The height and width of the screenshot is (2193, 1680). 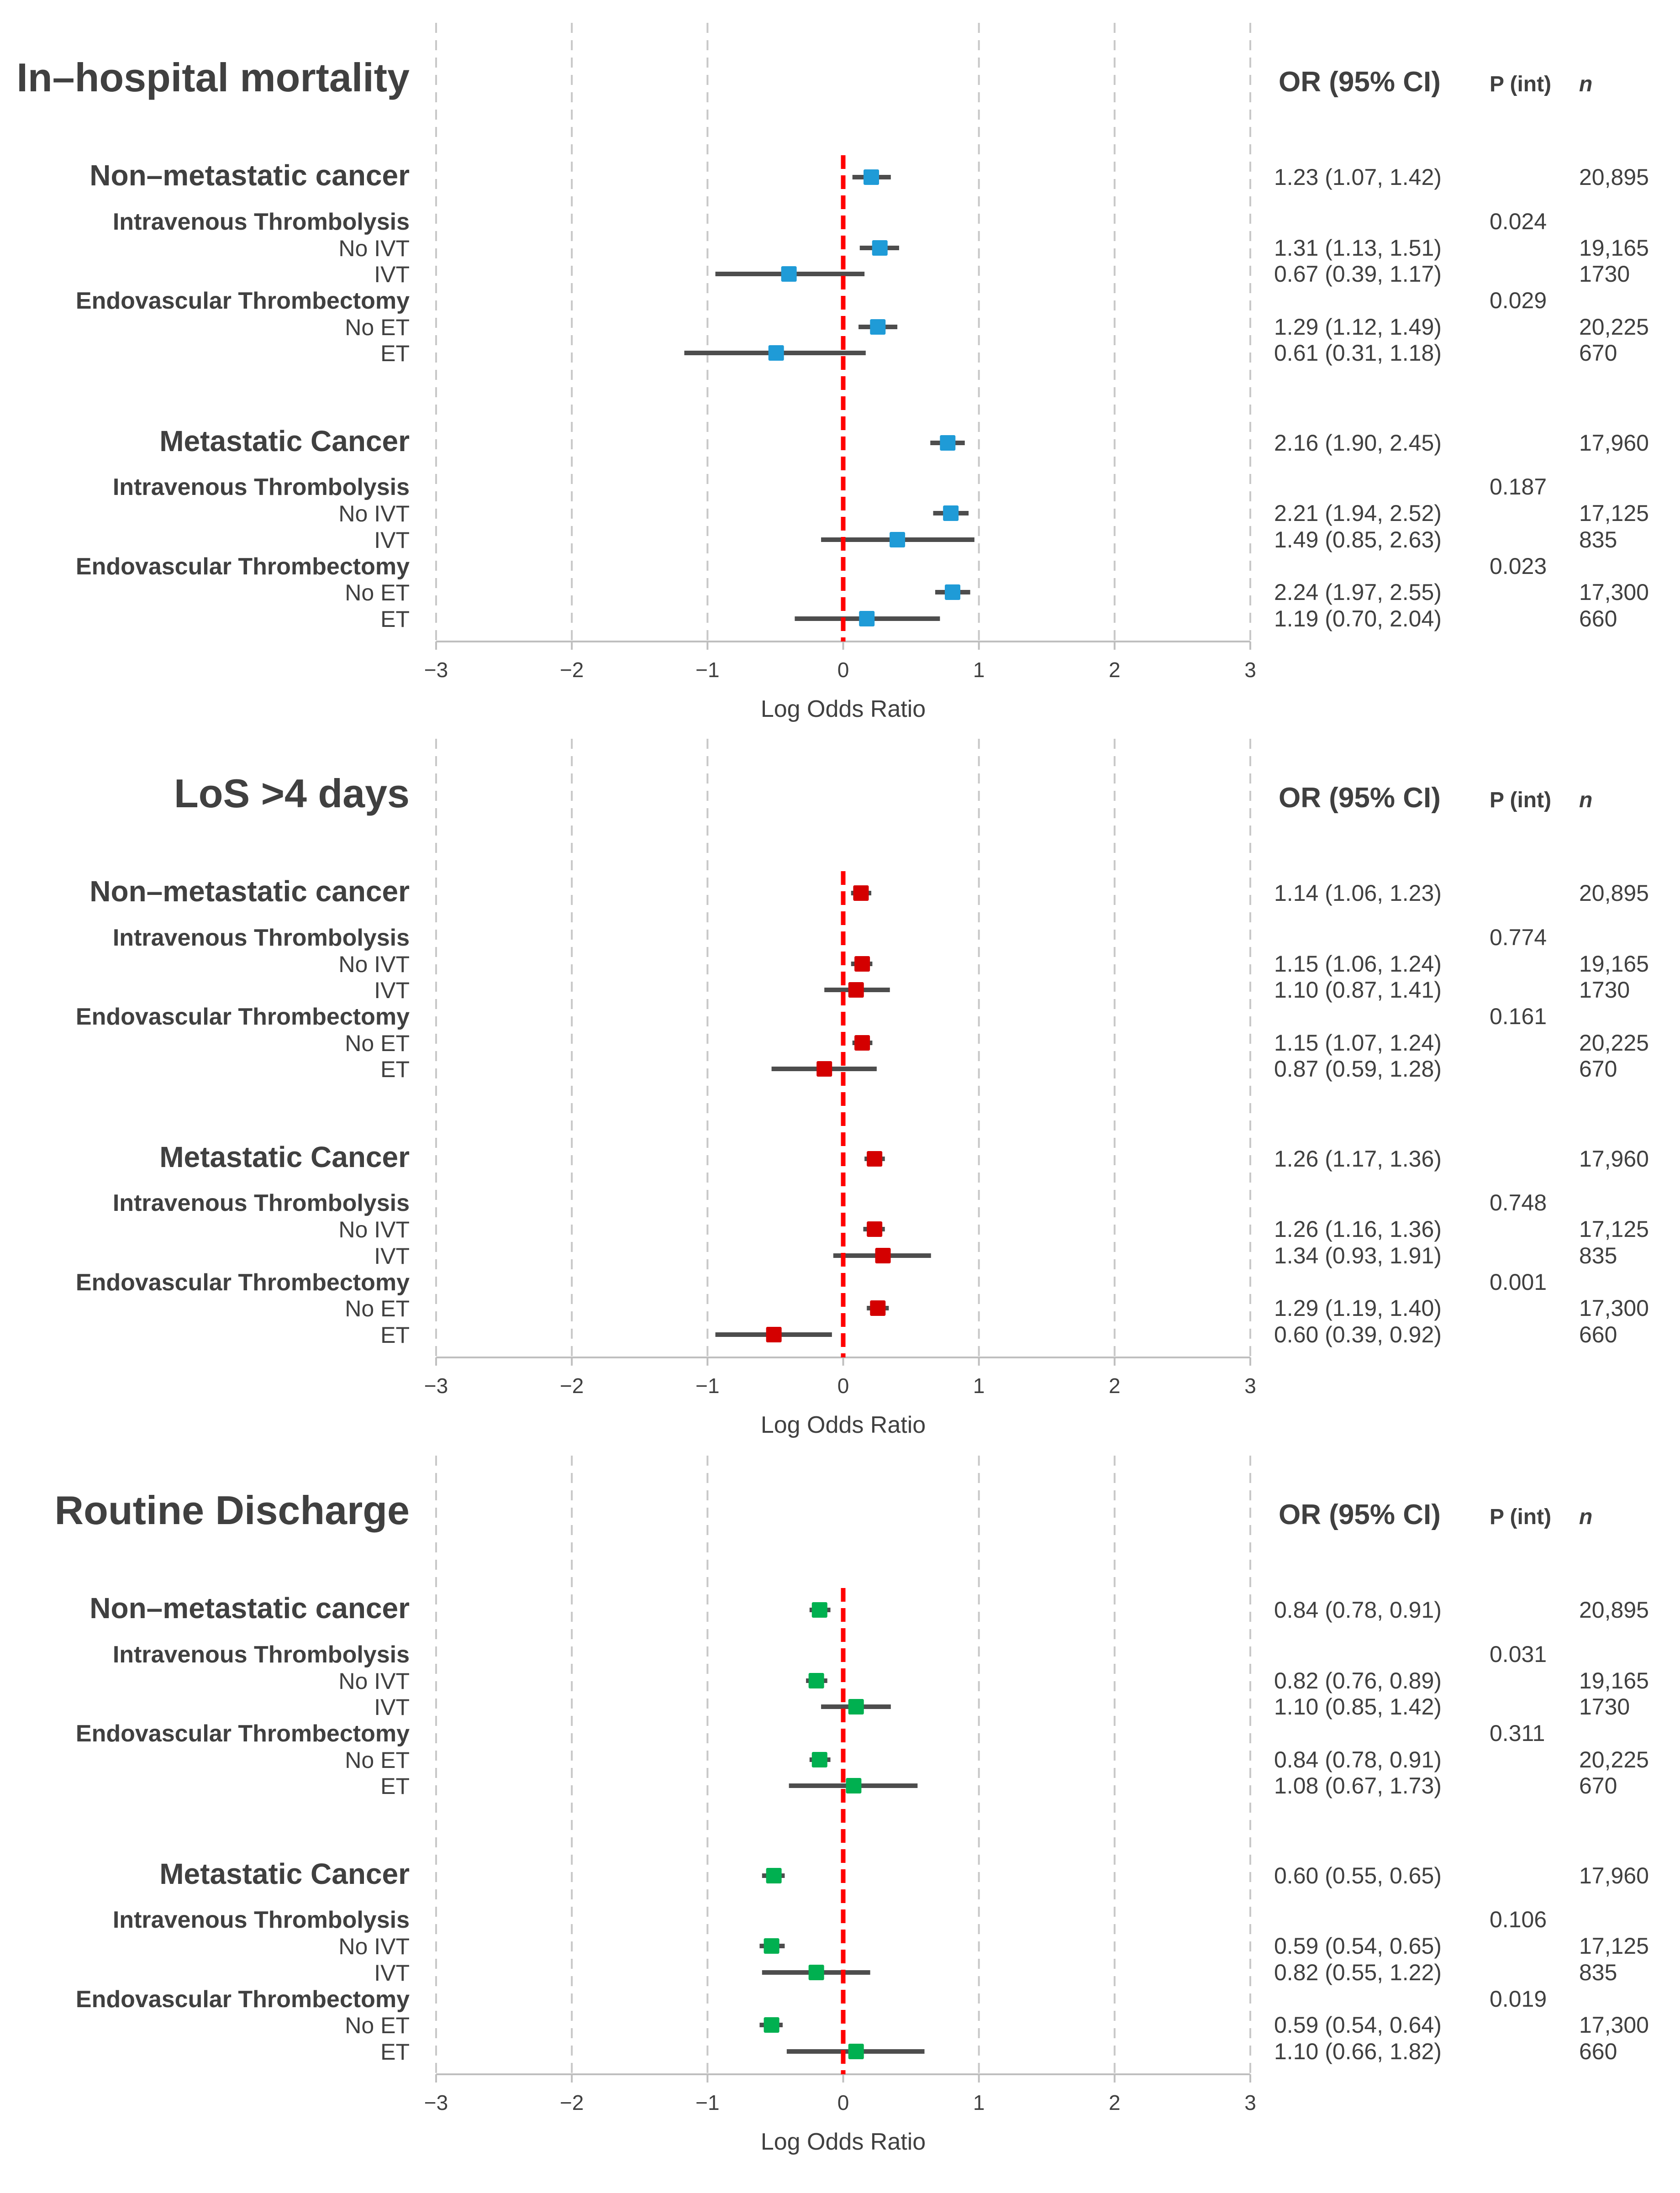 What do you see at coordinates (830, 222) in the screenshot?
I see `forest-row: Intravenous Thrombolysis 0.024` at bounding box center [830, 222].